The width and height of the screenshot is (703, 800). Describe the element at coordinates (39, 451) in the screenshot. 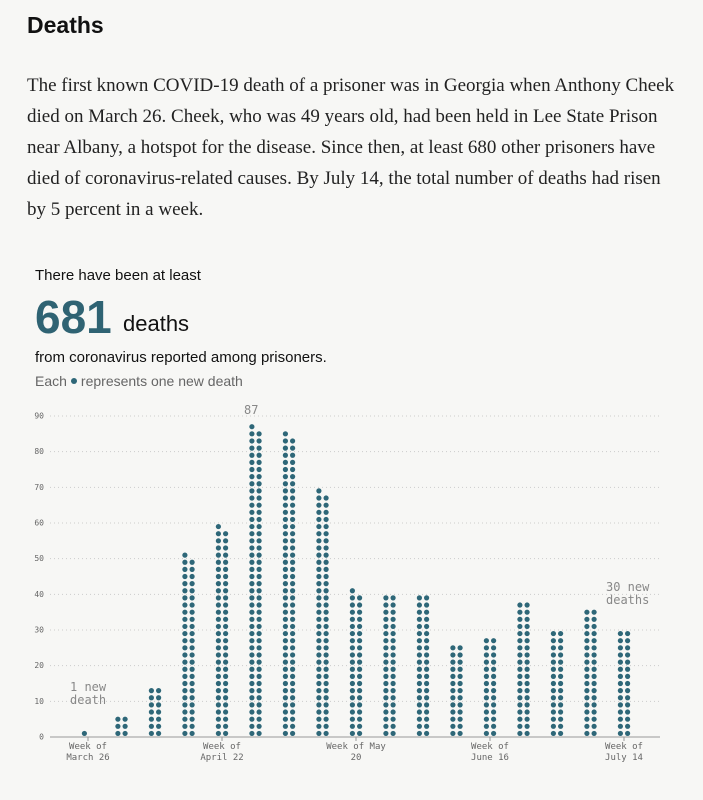

I see `y-tick-label: 80` at that location.